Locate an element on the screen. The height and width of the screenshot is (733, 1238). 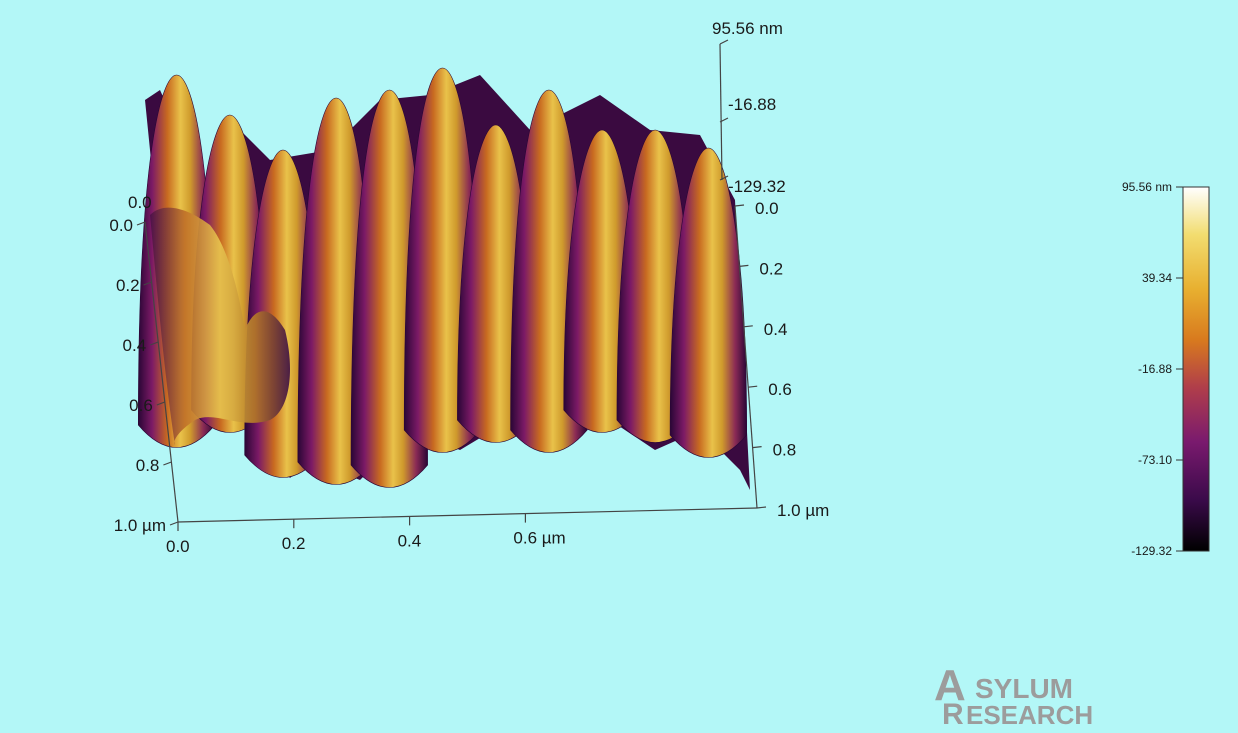
svg-text: A is located at coordinates (950, 685).